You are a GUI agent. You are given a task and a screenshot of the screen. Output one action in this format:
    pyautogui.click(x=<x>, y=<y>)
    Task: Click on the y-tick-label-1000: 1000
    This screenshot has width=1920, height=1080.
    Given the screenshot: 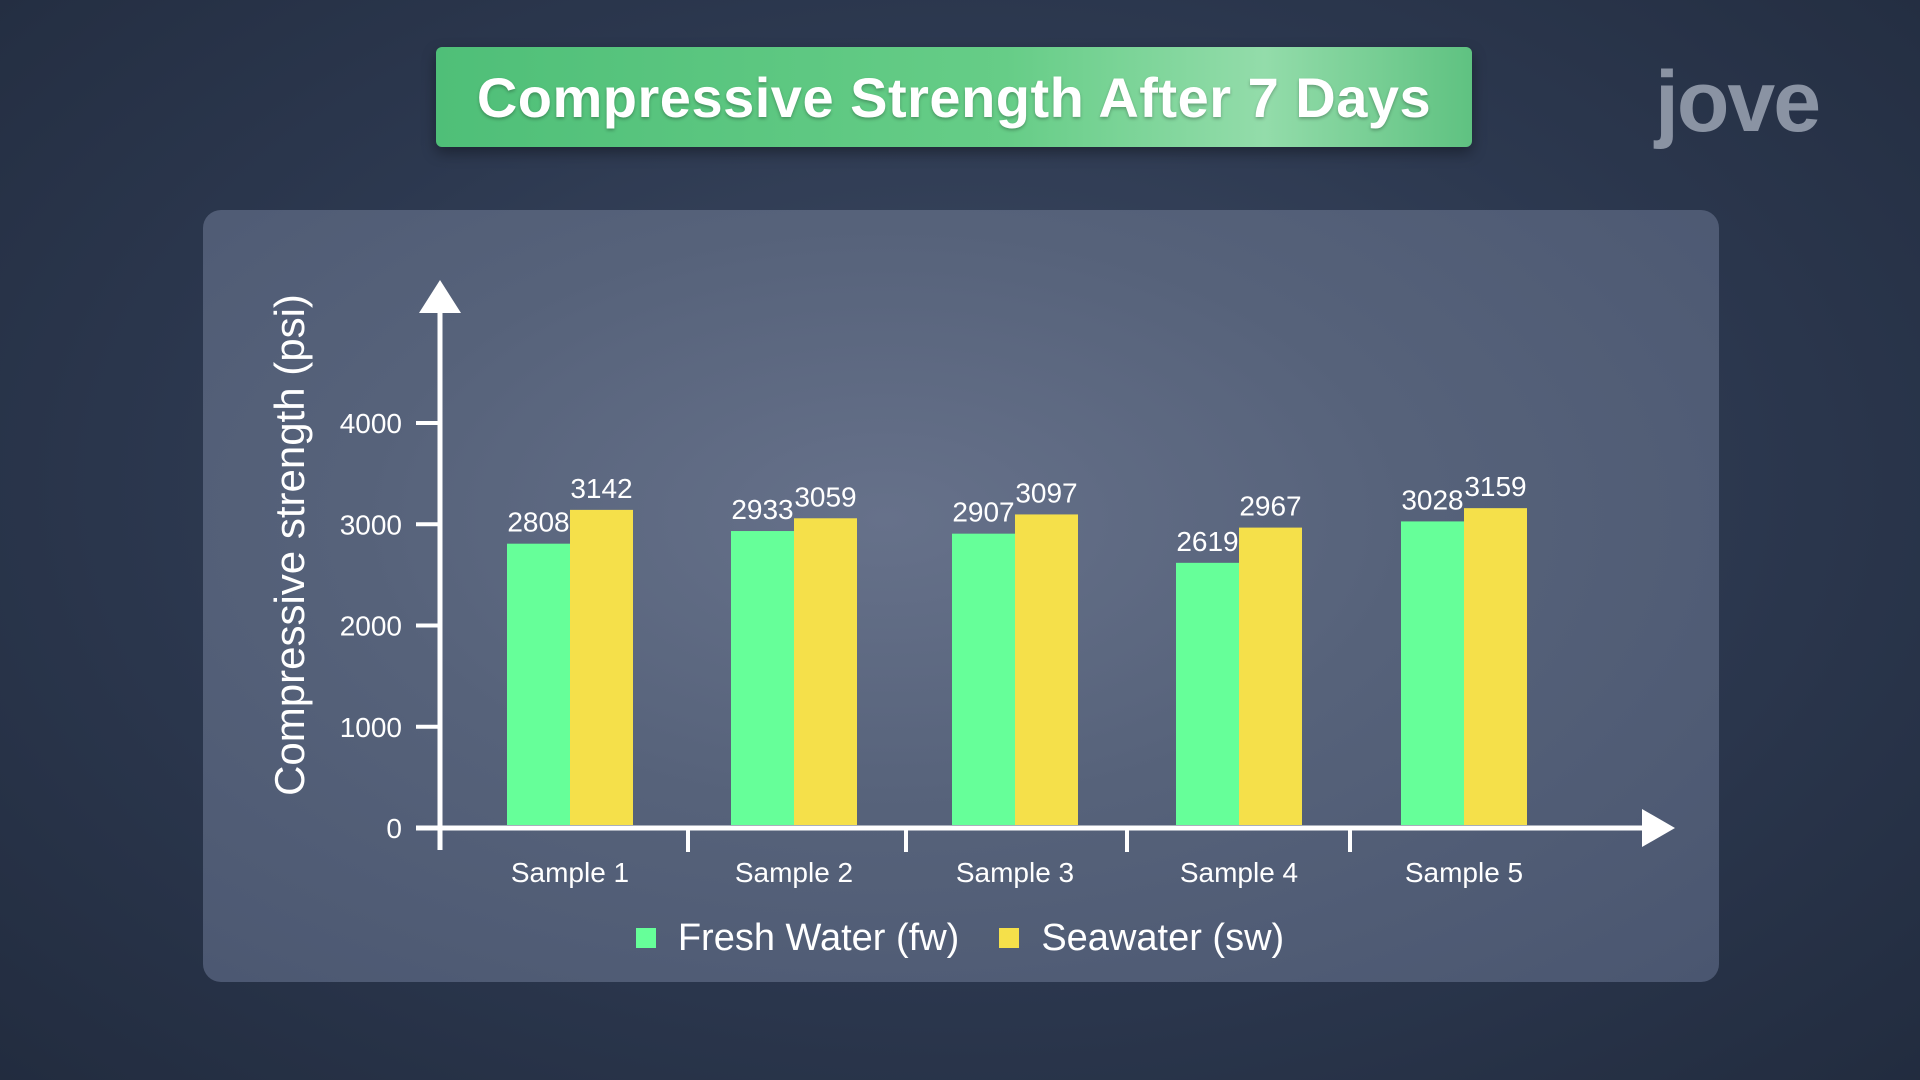 What is the action you would take?
    pyautogui.click(x=371, y=727)
    